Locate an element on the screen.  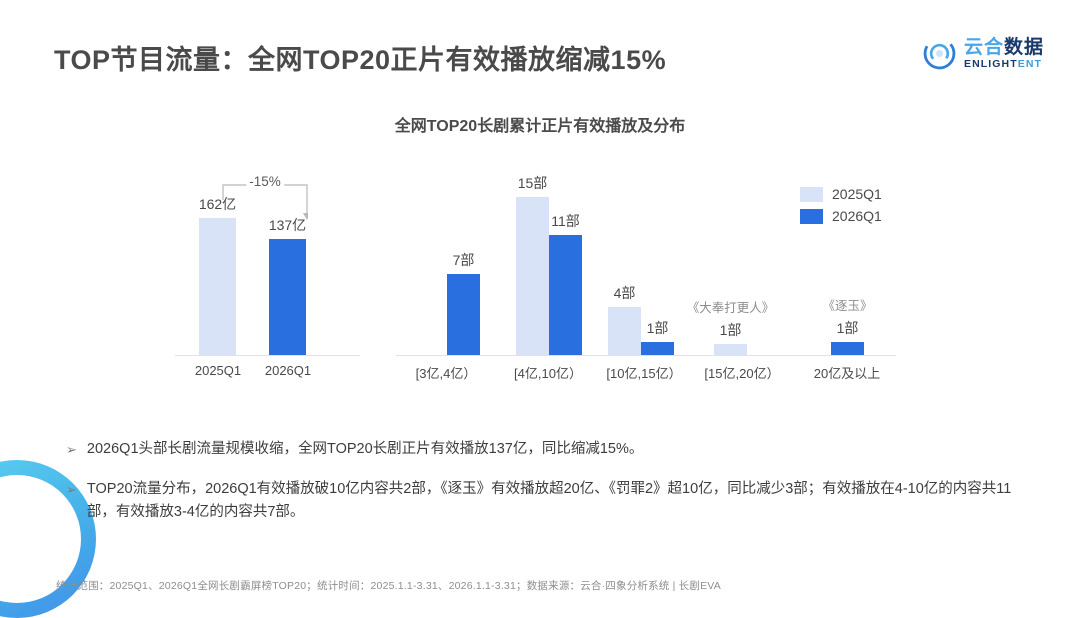
bar-fill: 15部 is located at coordinates (532, 265).